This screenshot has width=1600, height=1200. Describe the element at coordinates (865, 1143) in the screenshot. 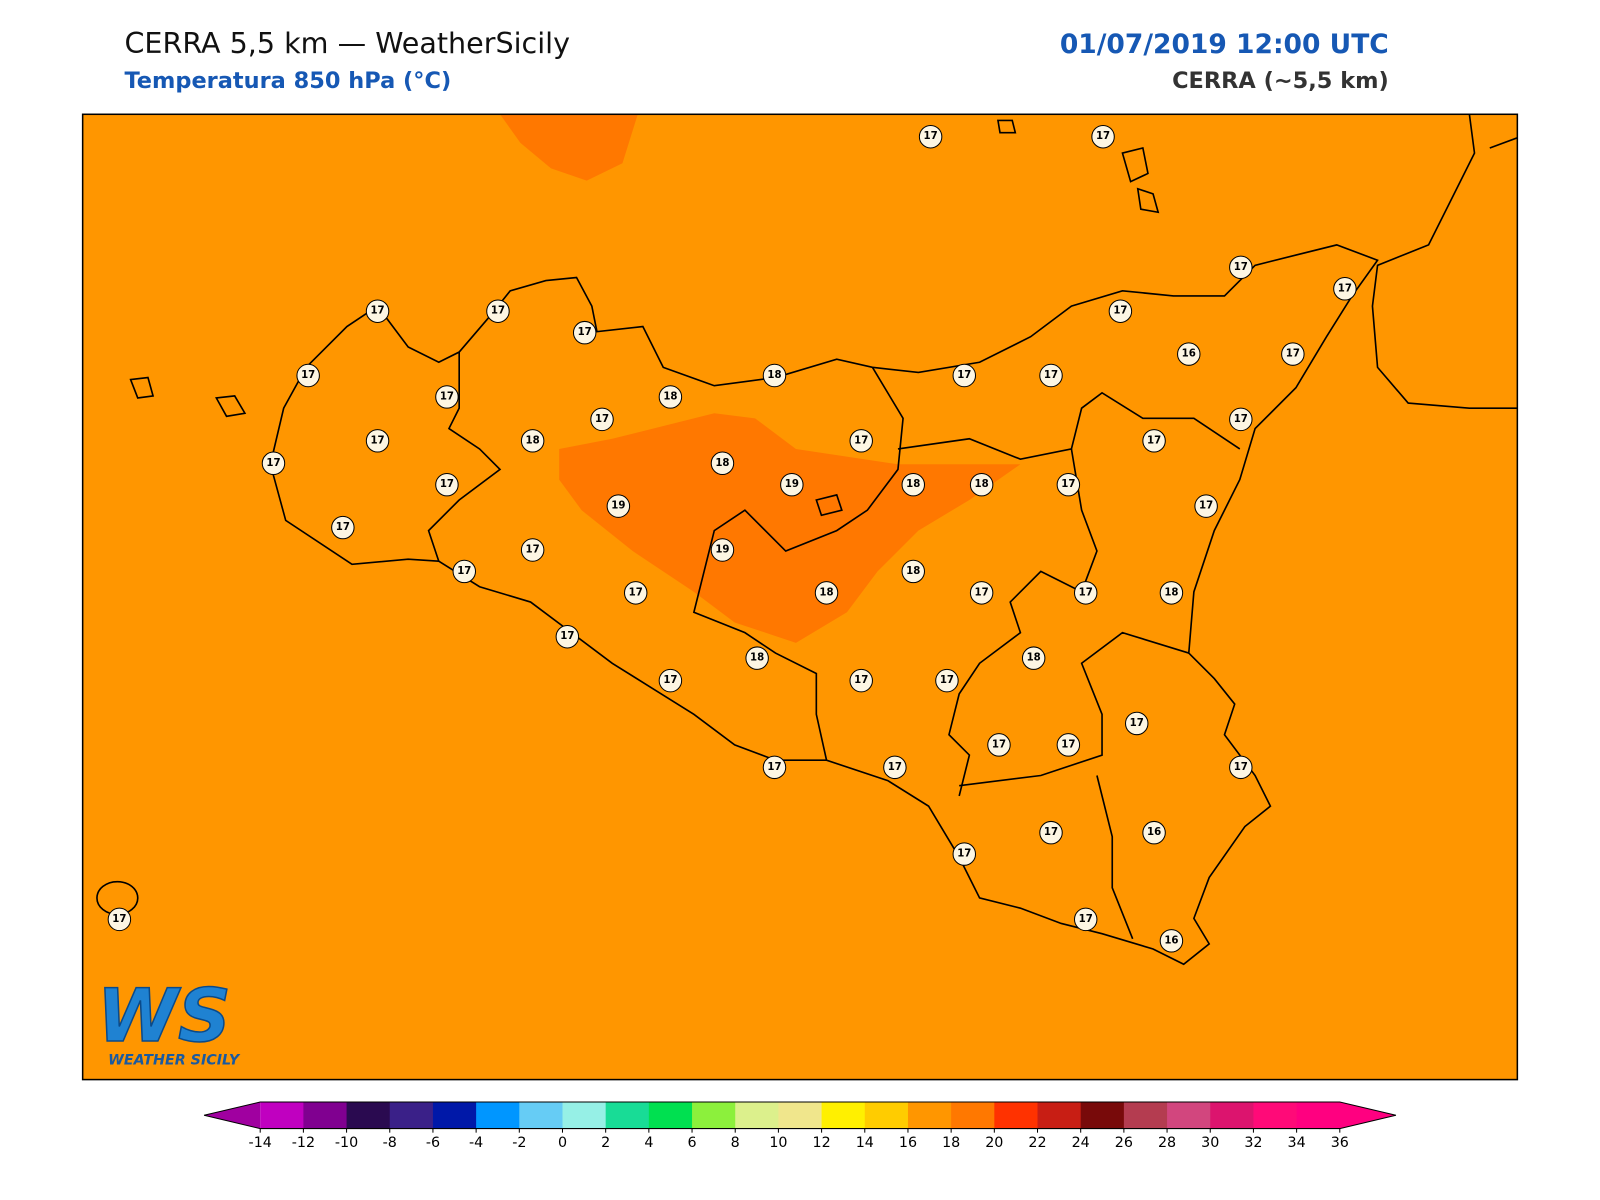

I see `colorbar-tick-label: 14` at that location.